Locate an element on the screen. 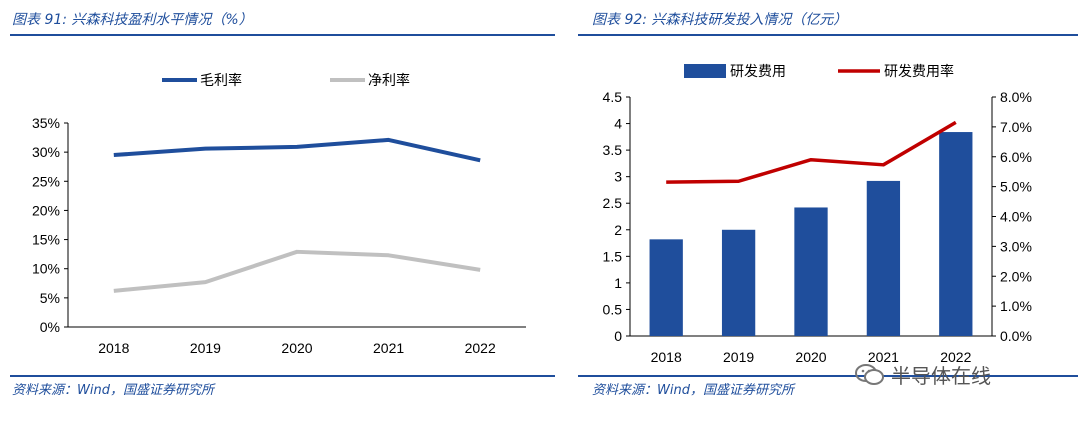 This screenshot has width=1080, height=425. legend-net-margin-label: 净利率 is located at coordinates (389, 80).